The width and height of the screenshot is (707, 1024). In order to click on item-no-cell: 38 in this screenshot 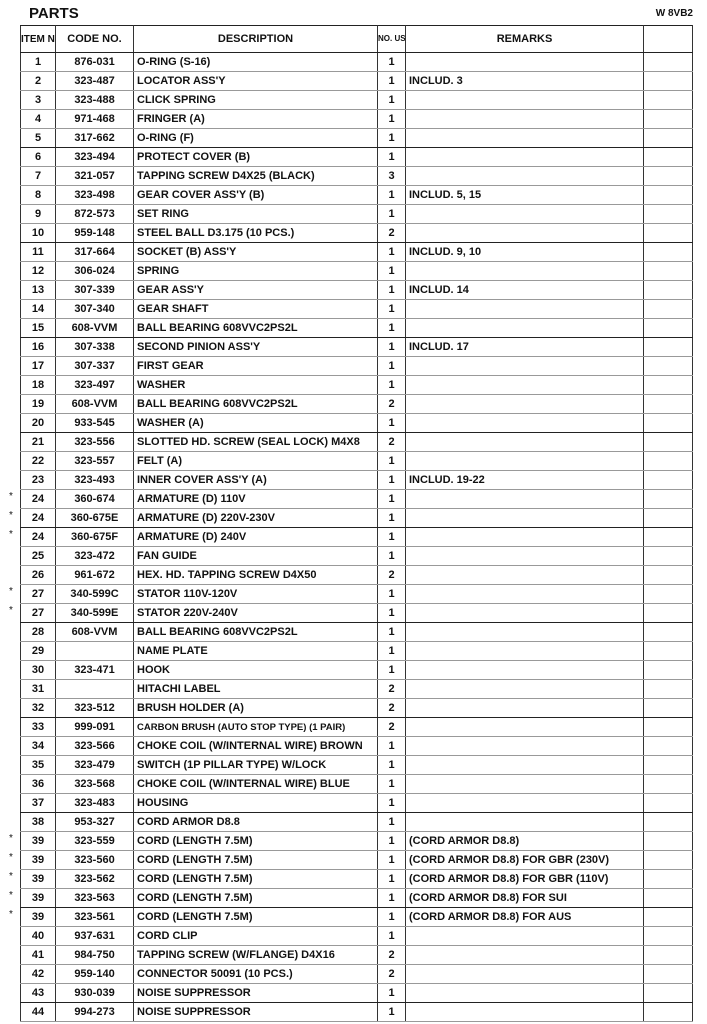, I will do `click(38, 822)`.